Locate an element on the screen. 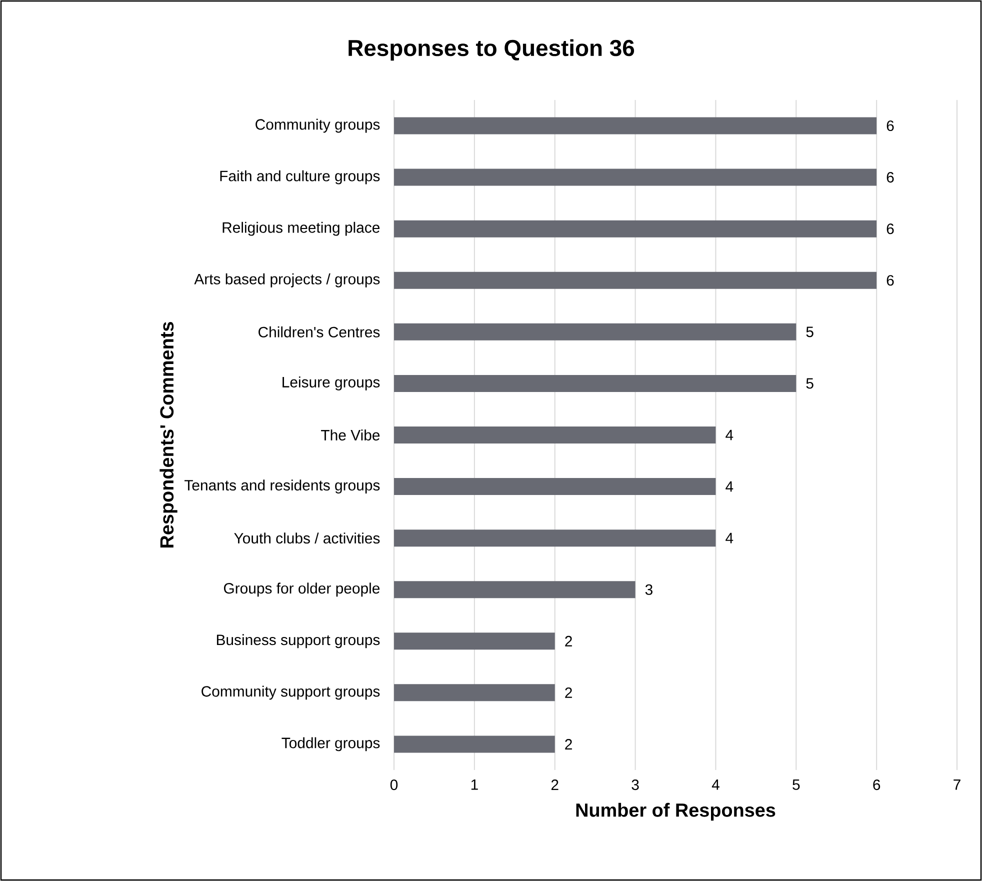 The image size is (982, 881). y-tick-label: Tenants and residents groups is located at coordinates (282, 487).